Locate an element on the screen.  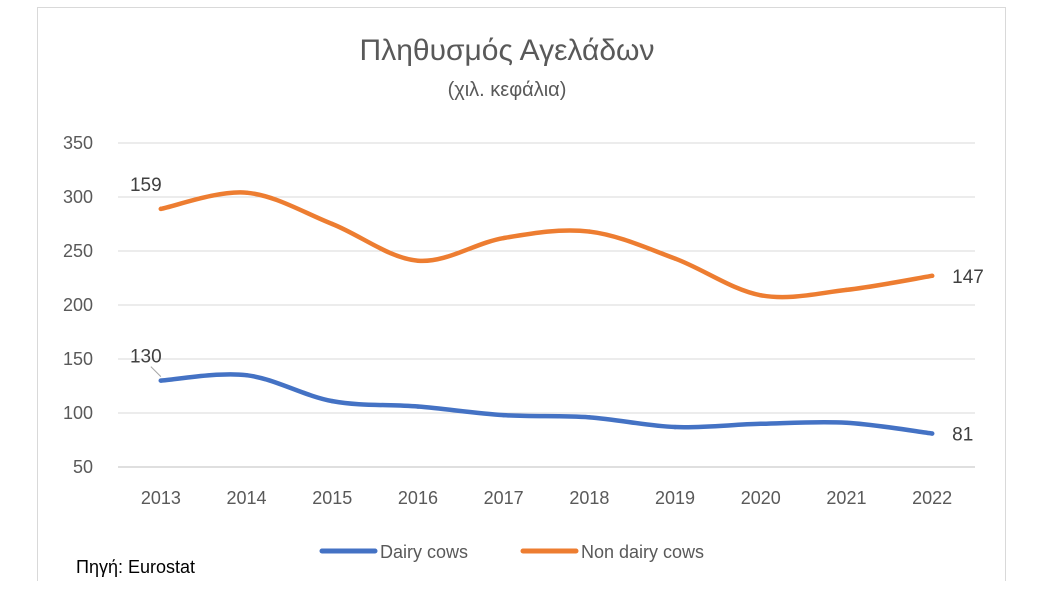
x-tick-label: 2022 is located at coordinates (932, 498).